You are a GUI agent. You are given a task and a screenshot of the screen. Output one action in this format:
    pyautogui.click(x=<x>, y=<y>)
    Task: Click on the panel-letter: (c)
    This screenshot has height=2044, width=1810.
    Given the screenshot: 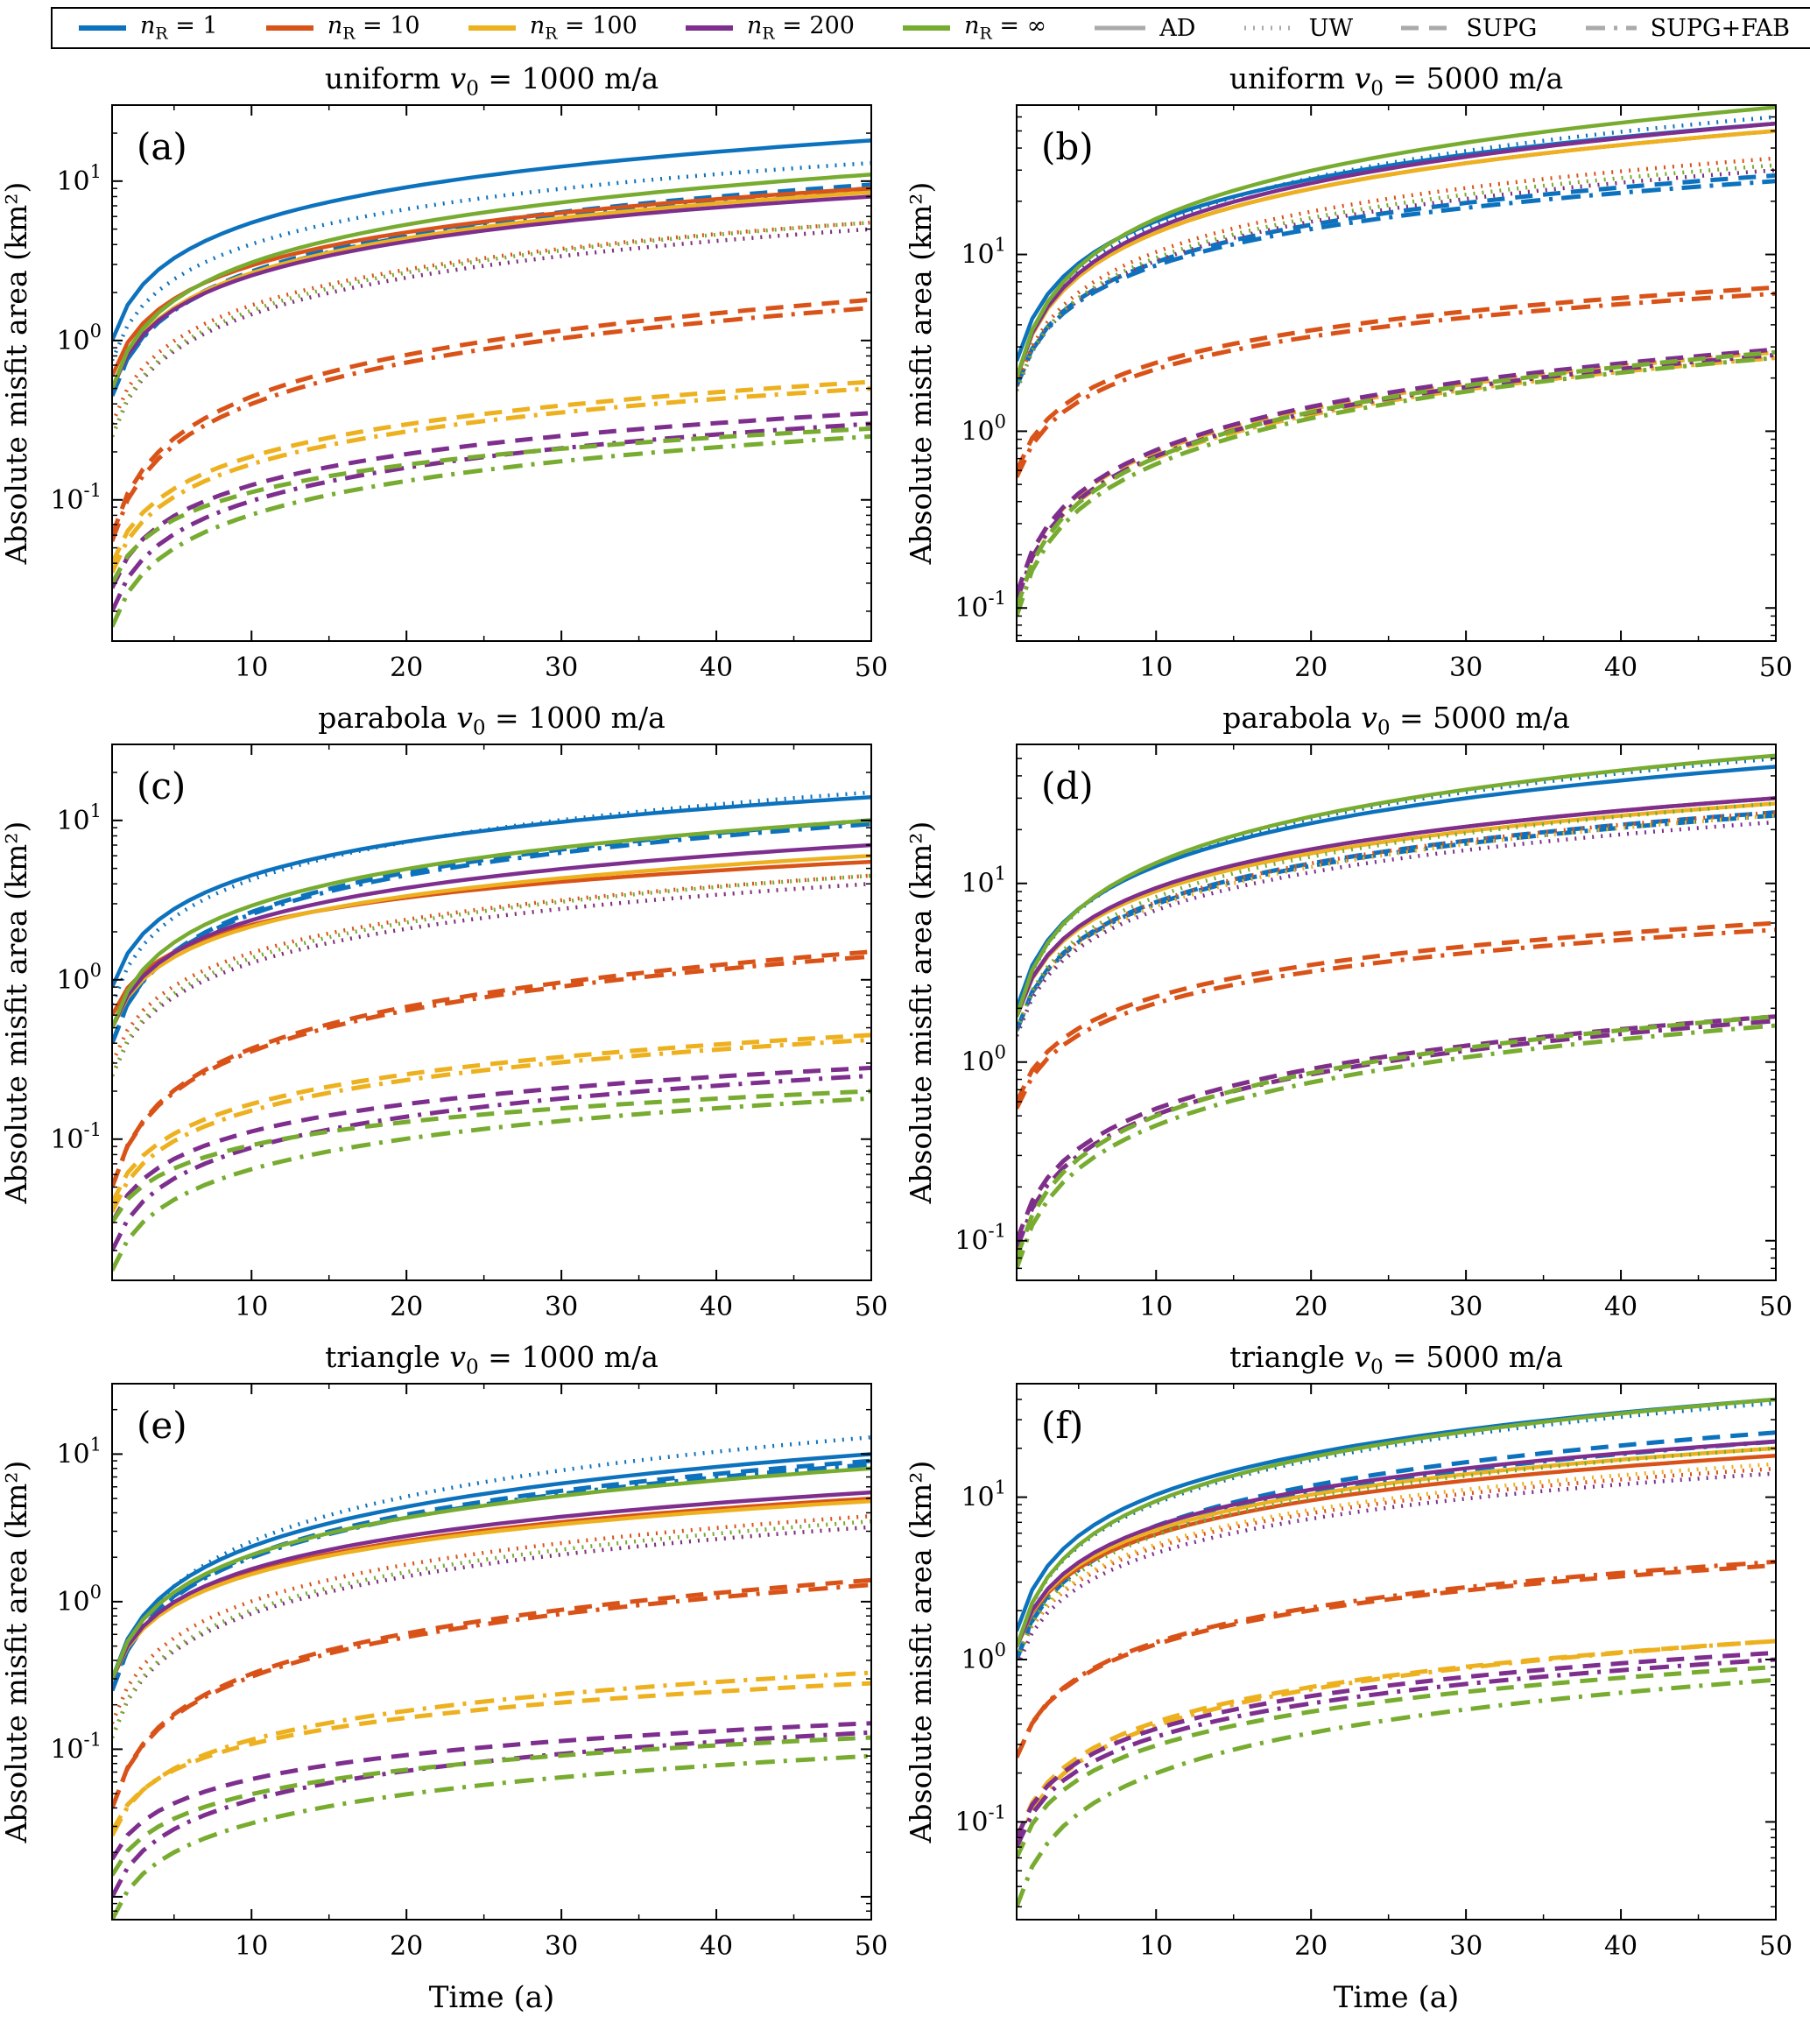 What is the action you would take?
    pyautogui.click(x=161, y=786)
    